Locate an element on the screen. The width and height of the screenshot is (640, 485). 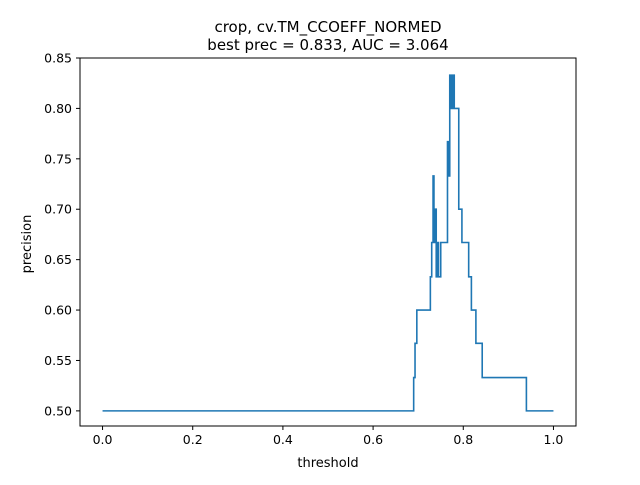
x-tick-label: 0.2 is located at coordinates (193, 439).